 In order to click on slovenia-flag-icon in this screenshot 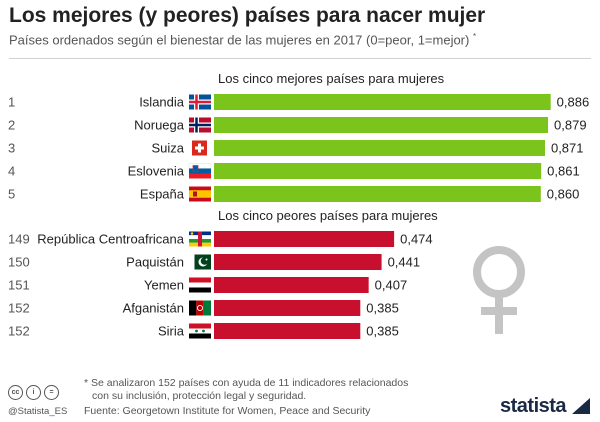, I will do `click(200, 171)`.